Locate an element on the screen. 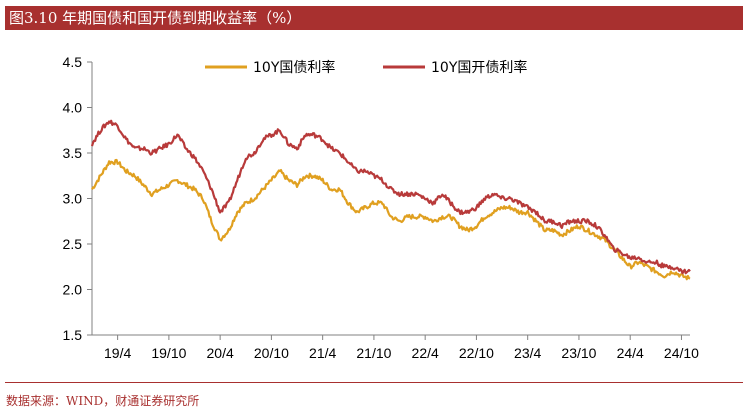 The width and height of the screenshot is (748, 415). legend-label: 10Y国开债利率 is located at coordinates (479, 67).